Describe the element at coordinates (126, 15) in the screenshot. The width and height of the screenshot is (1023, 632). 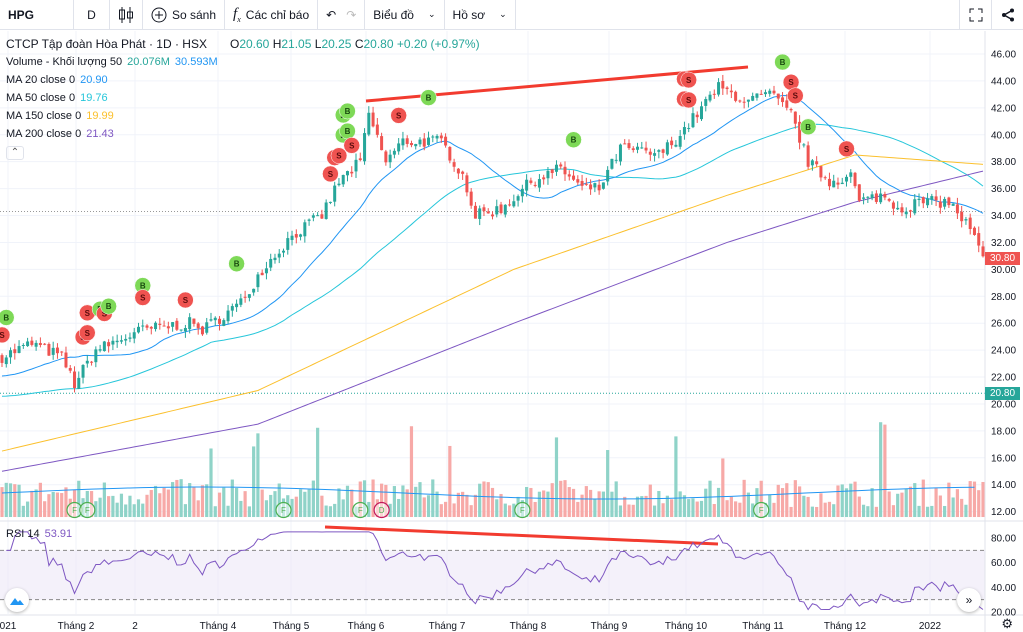
I see `chart-type-button` at that location.